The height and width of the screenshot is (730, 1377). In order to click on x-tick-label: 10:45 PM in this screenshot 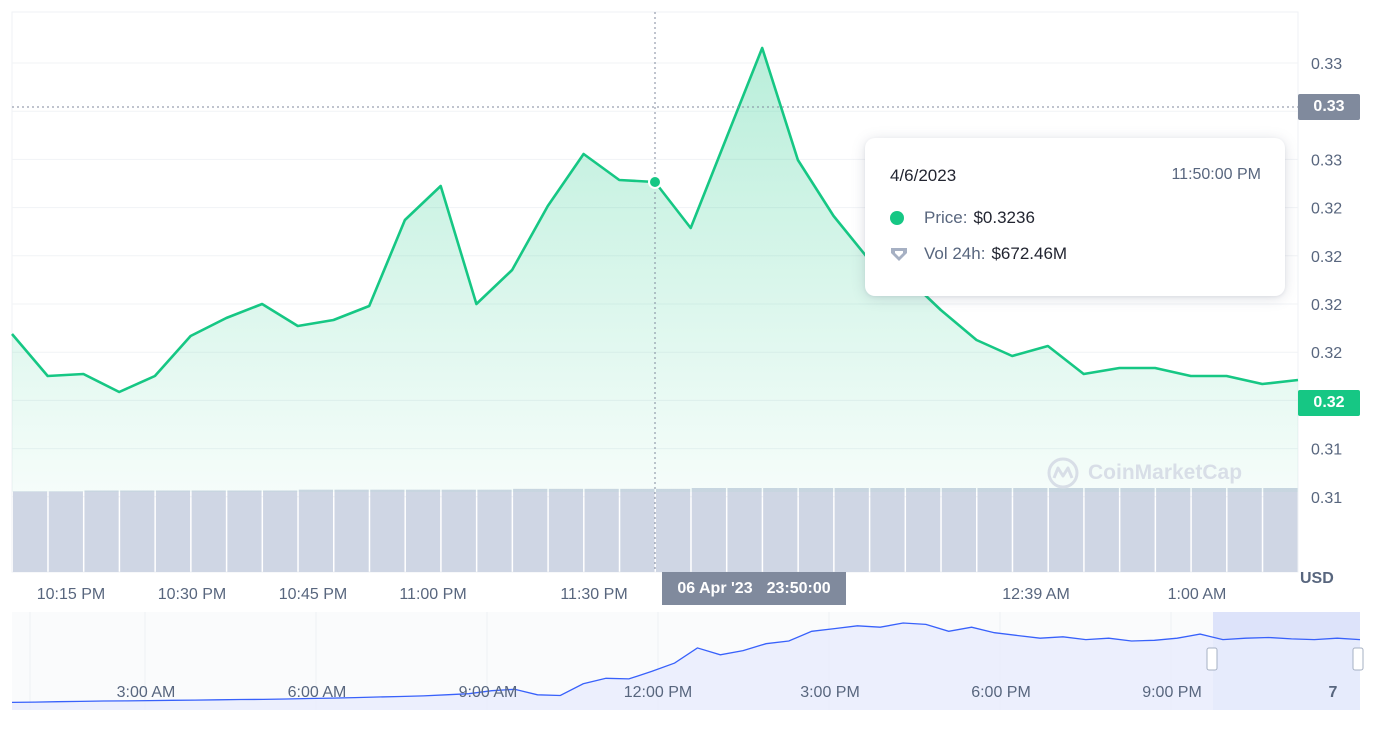, I will do `click(313, 594)`.